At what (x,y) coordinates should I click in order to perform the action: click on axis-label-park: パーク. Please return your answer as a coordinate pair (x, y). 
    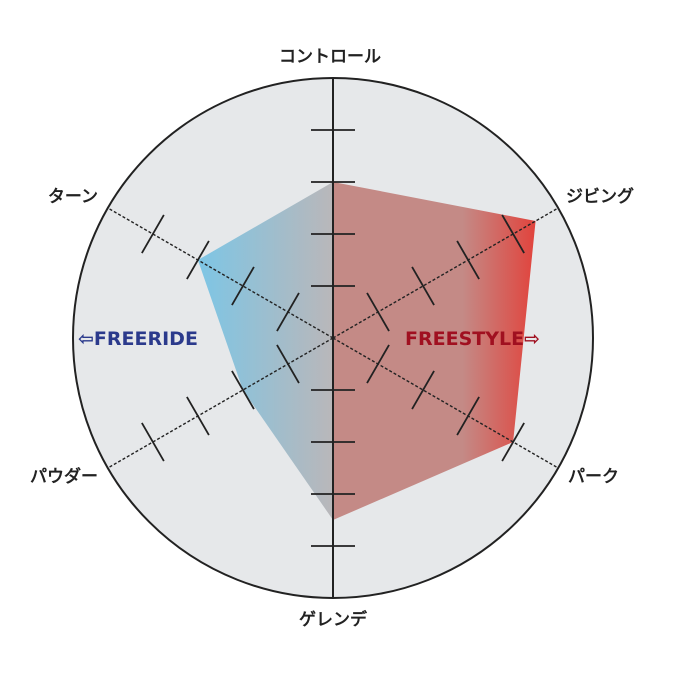
    Looking at the image, I should click on (593, 477).